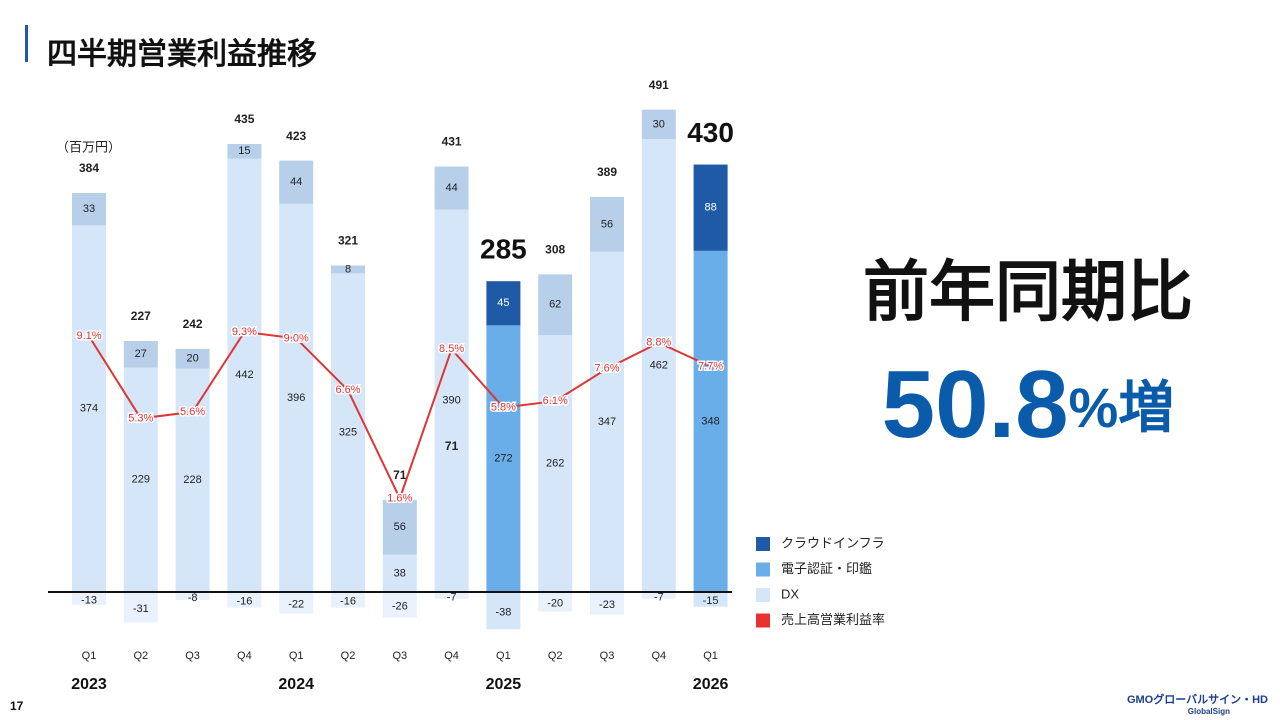 This screenshot has width=1280, height=720. What do you see at coordinates (1197, 699) in the screenshot?
I see `logo-main: GMOグローバルサイン・HD` at bounding box center [1197, 699].